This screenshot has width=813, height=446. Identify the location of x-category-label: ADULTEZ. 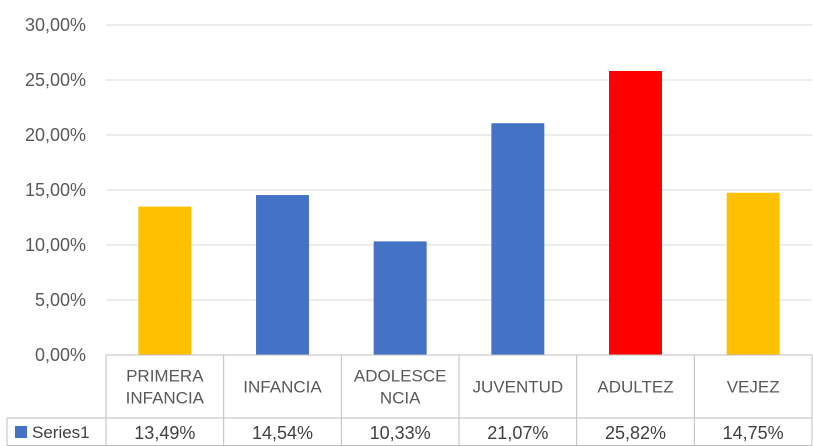
(635, 387).